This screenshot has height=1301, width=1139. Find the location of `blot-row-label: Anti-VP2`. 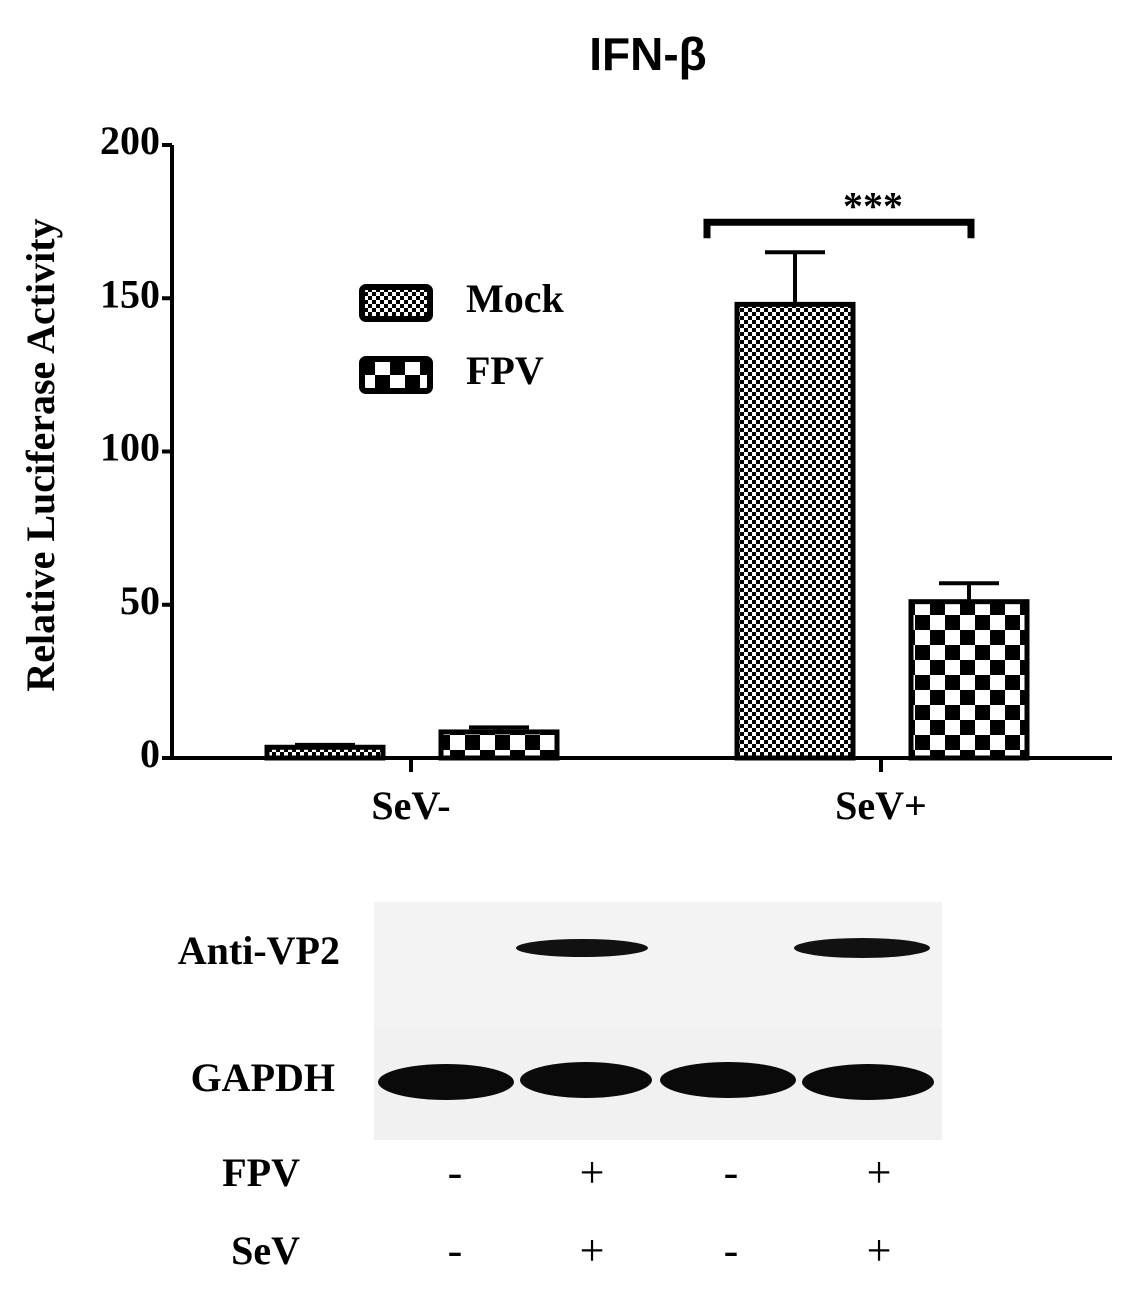

blot-row-label: Anti-VP2 is located at coordinates (259, 950).